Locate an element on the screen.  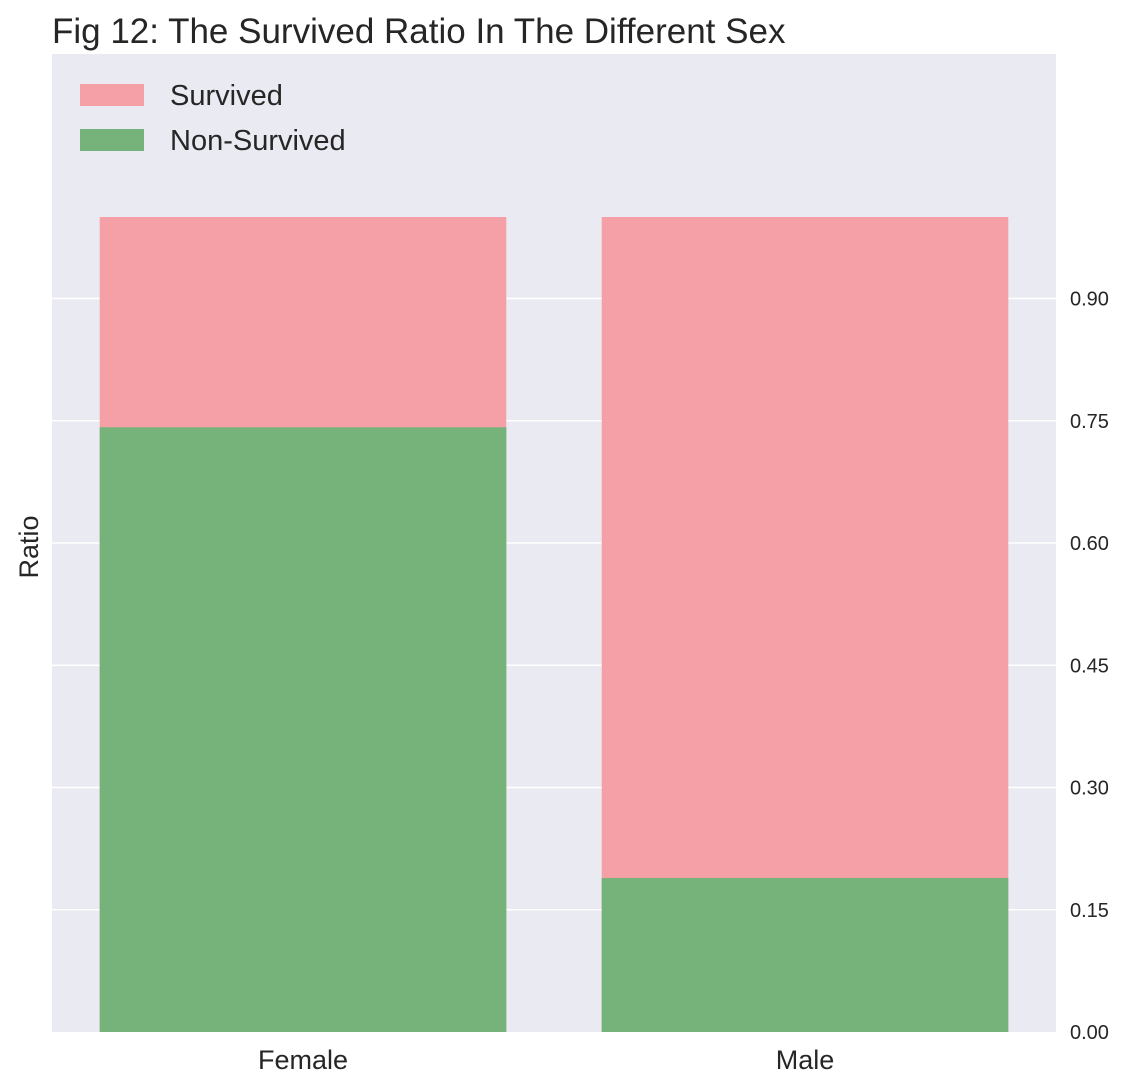
y-tick-label: 0.60 is located at coordinates (1089, 544).